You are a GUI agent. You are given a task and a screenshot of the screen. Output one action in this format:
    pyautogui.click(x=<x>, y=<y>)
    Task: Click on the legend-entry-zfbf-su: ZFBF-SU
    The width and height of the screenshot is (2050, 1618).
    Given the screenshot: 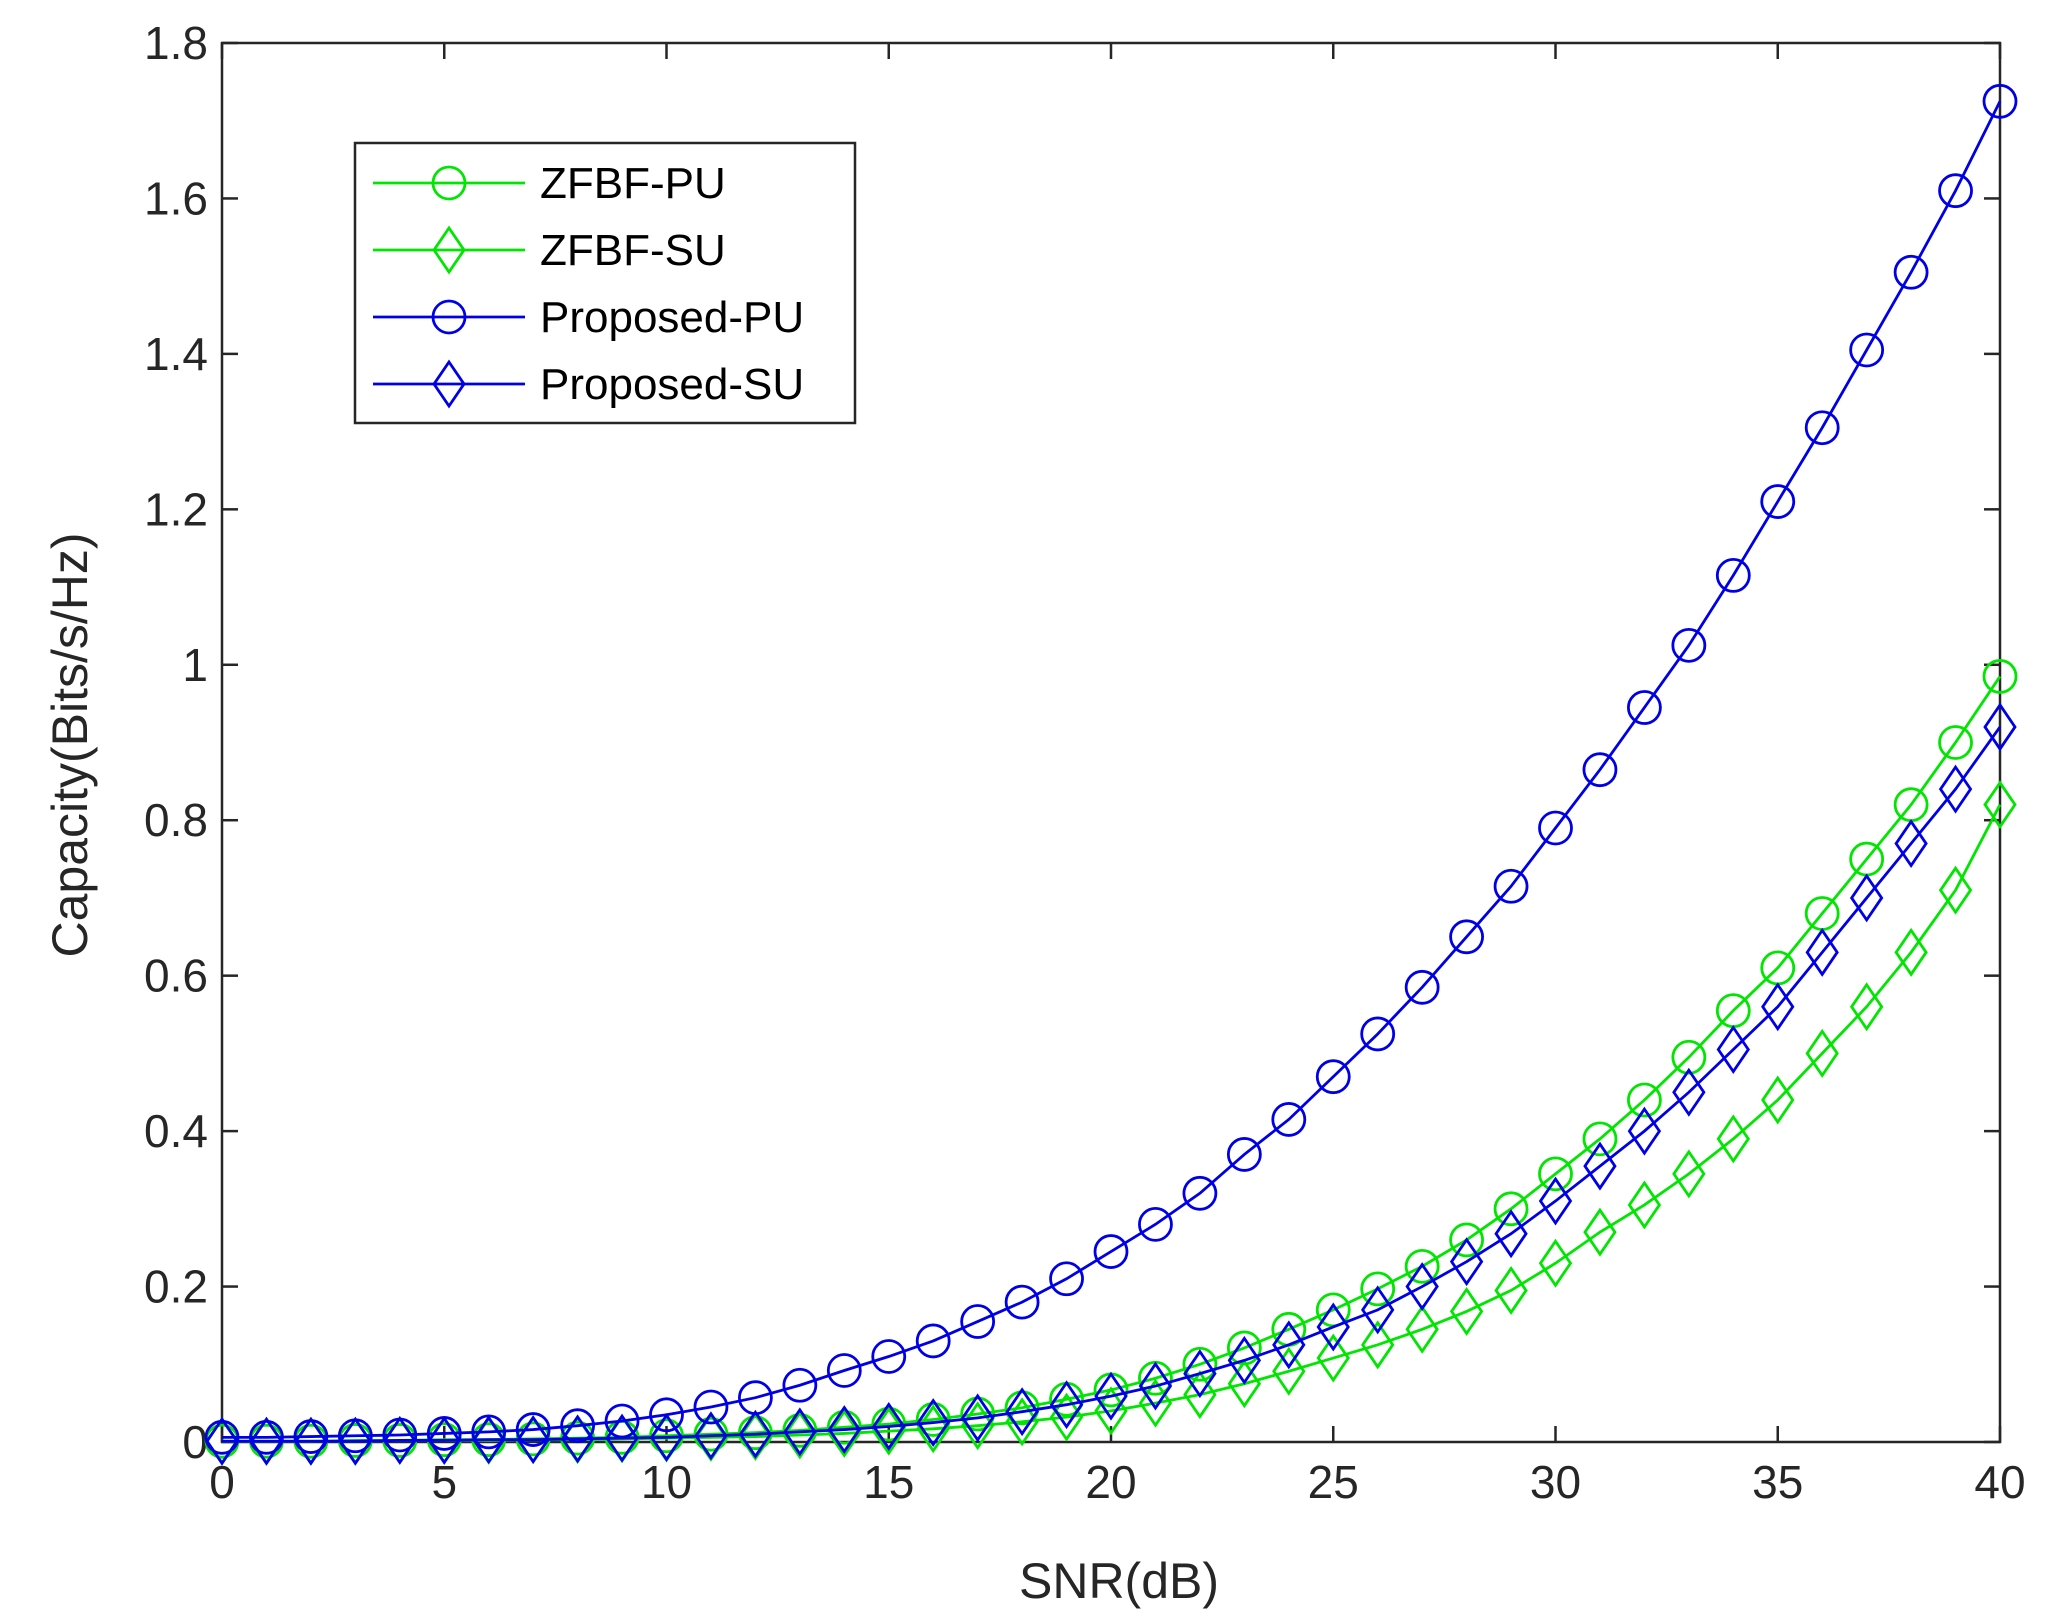 What is the action you would take?
    pyautogui.click(x=549, y=250)
    